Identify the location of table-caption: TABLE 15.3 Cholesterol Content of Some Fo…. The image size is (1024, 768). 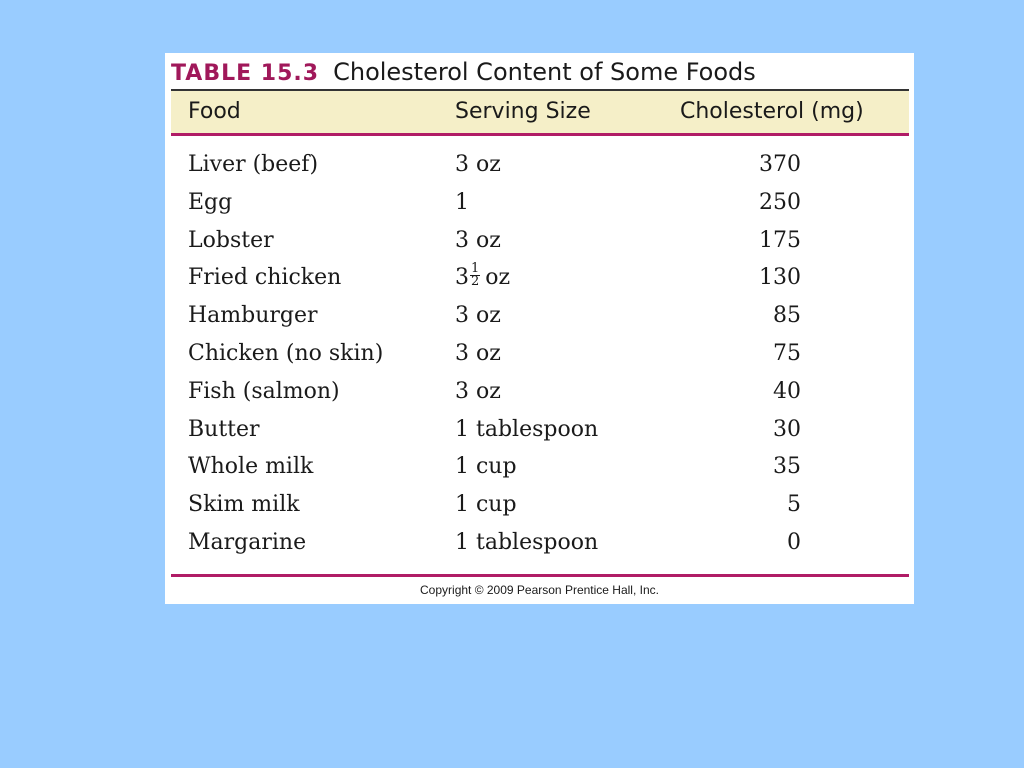
(463, 74).